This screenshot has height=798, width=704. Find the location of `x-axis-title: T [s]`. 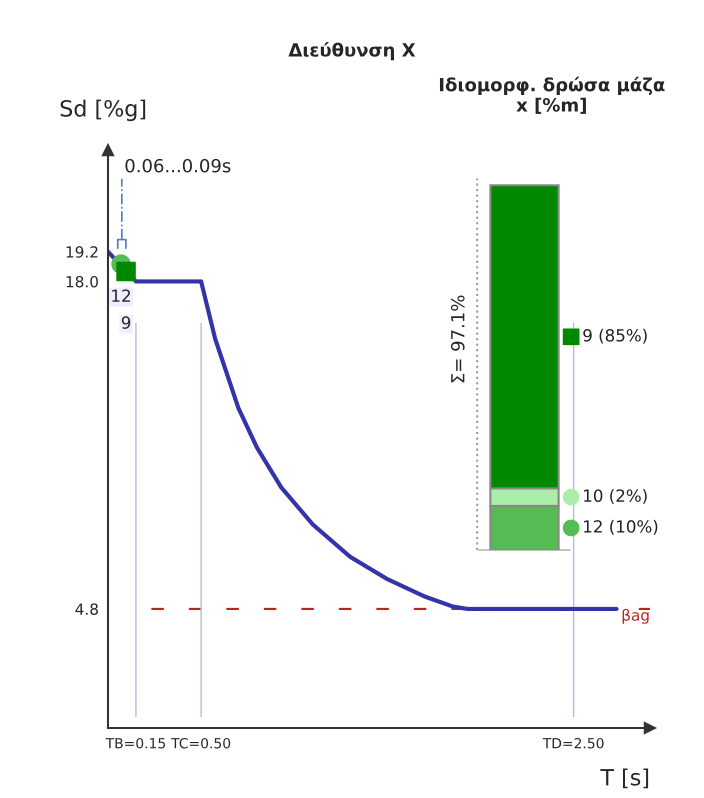

x-axis-title: T [s] is located at coordinates (624, 778).